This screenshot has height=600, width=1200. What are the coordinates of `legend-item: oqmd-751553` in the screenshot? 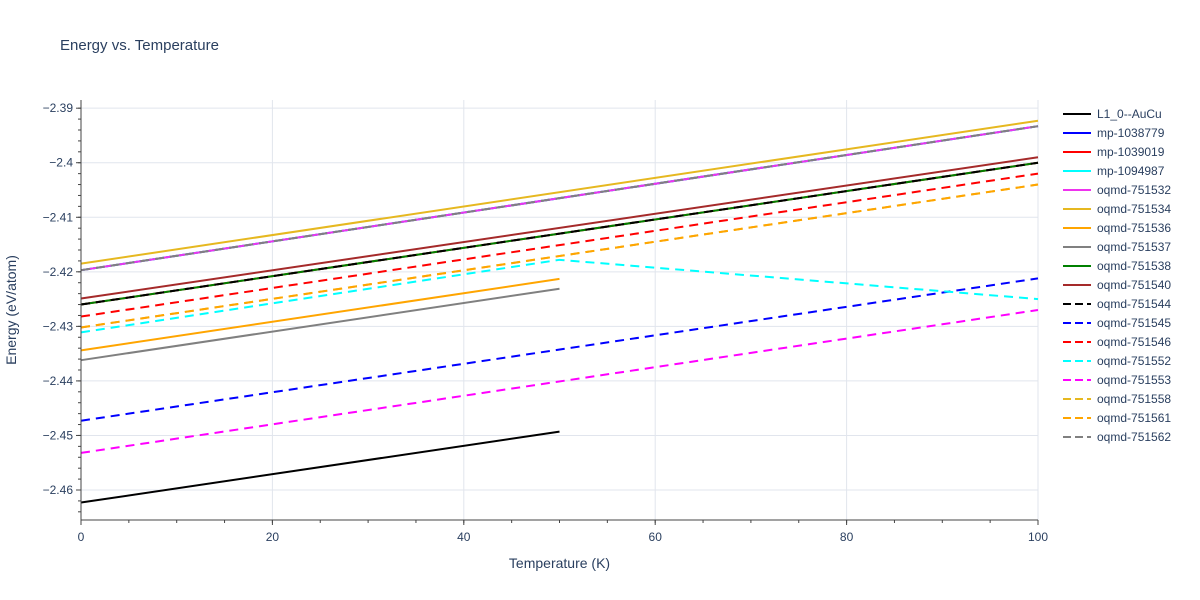 It's located at (1117, 380).